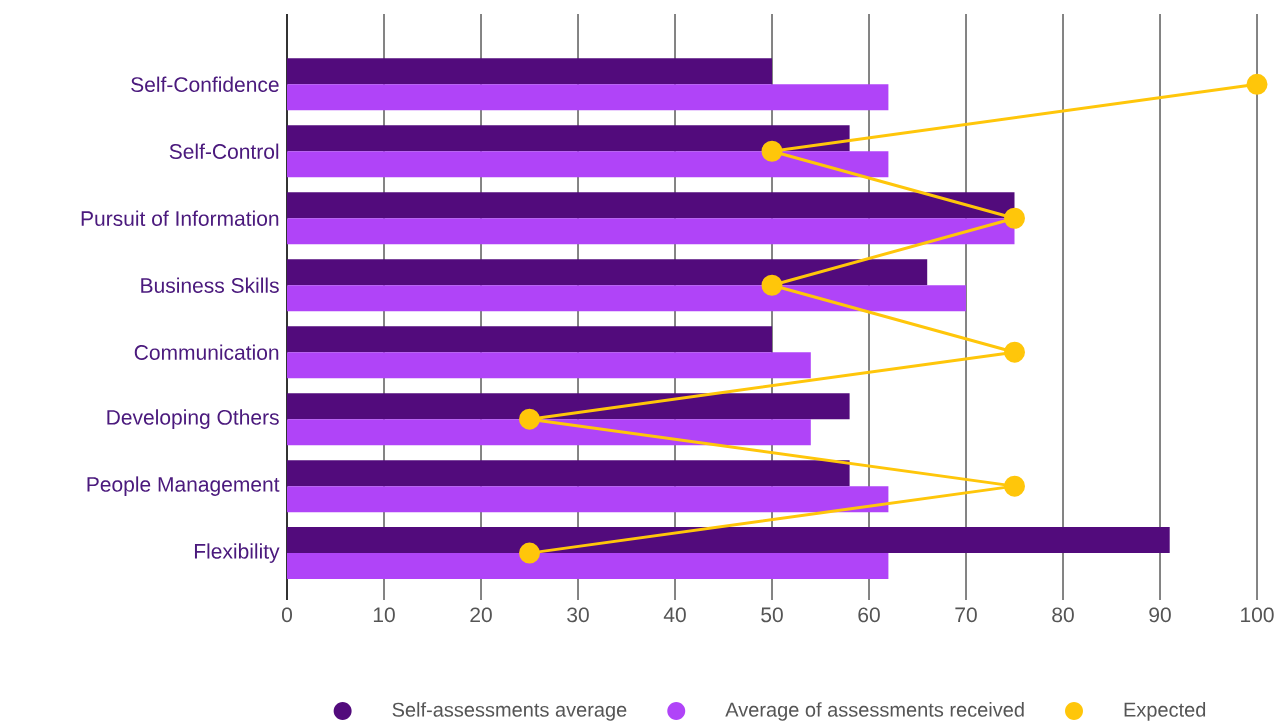 The height and width of the screenshot is (728, 1288). What do you see at coordinates (1063, 615) in the screenshot?
I see `x-tick-label: 80` at bounding box center [1063, 615].